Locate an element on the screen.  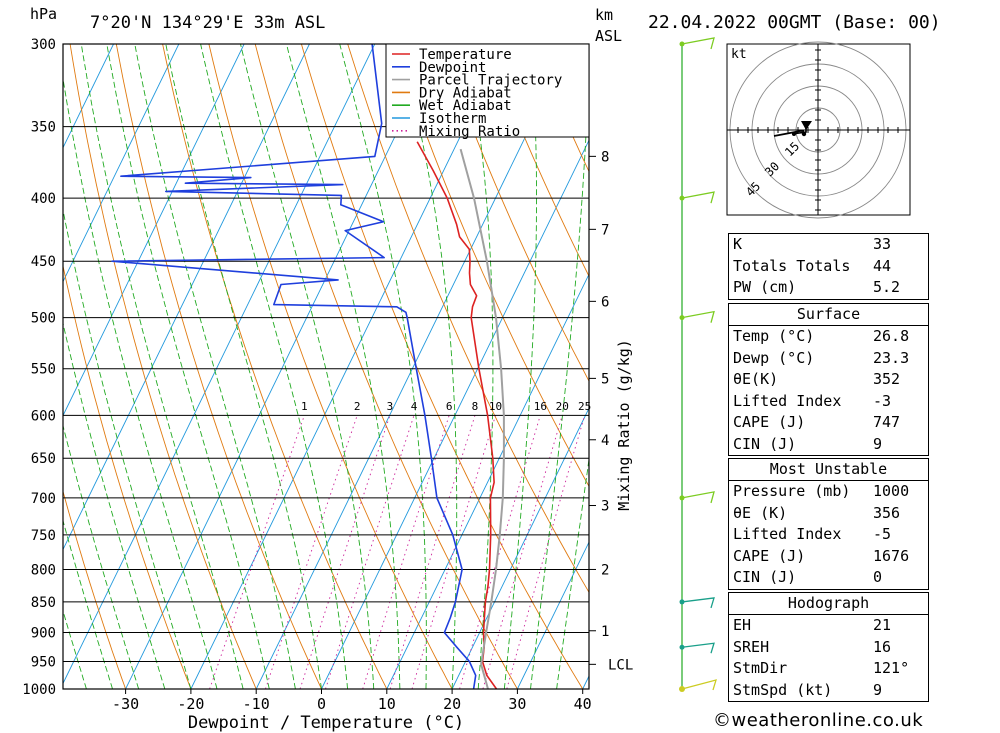
station-location: 7°20'N 134°29'E 33m ASL is located at coordinates (207, 23).